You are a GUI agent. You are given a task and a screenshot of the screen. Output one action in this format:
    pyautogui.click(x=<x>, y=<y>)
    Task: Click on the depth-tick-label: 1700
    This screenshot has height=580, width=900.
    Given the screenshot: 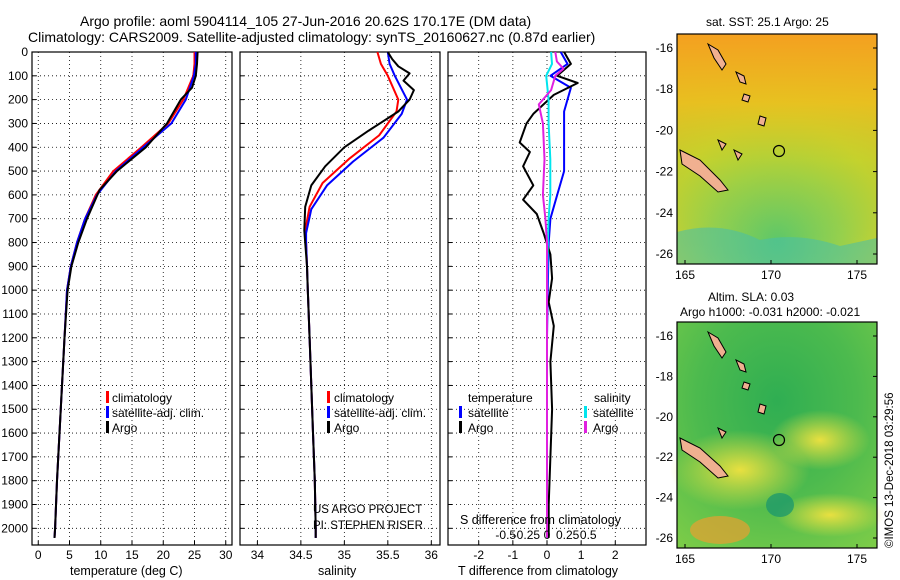 What is the action you would take?
    pyautogui.click(x=14, y=457)
    